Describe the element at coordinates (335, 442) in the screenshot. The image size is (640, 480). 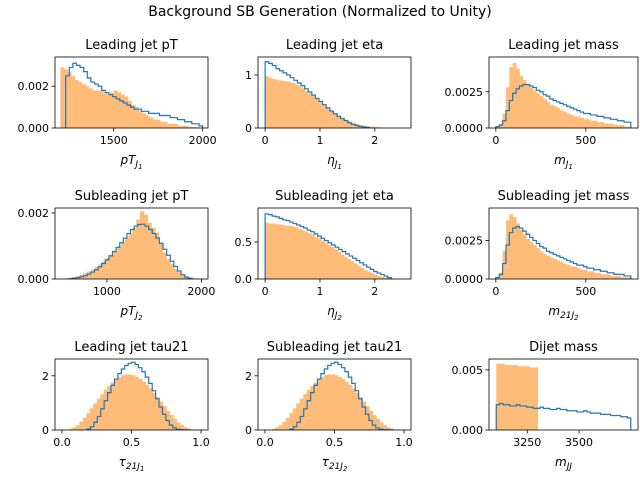
I see `x-tick-label: 0.5` at that location.